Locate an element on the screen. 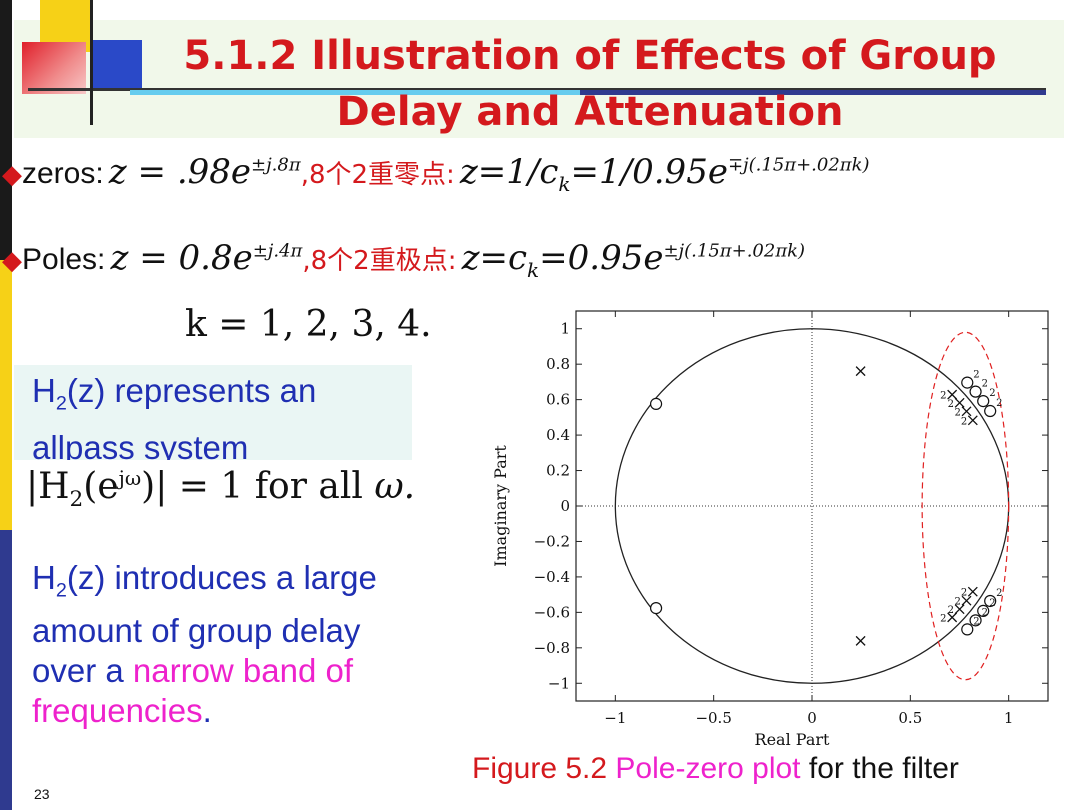  mag-sup: jω is located at coordinates (130, 478).